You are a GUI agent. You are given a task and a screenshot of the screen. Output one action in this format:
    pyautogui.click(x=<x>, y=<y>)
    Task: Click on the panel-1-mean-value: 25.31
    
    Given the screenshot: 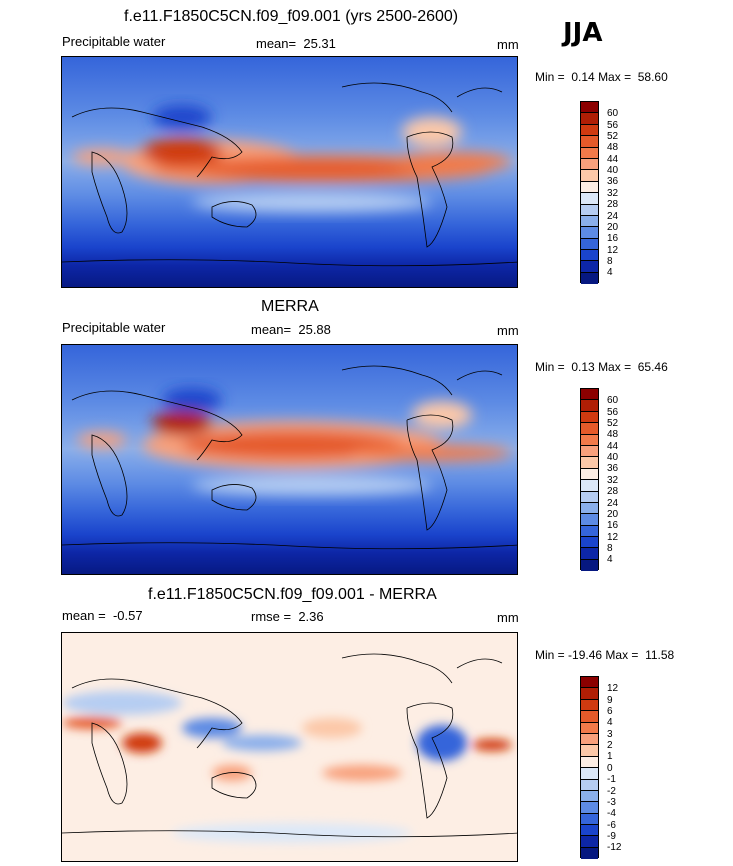 What is the action you would take?
    pyautogui.click(x=319, y=43)
    